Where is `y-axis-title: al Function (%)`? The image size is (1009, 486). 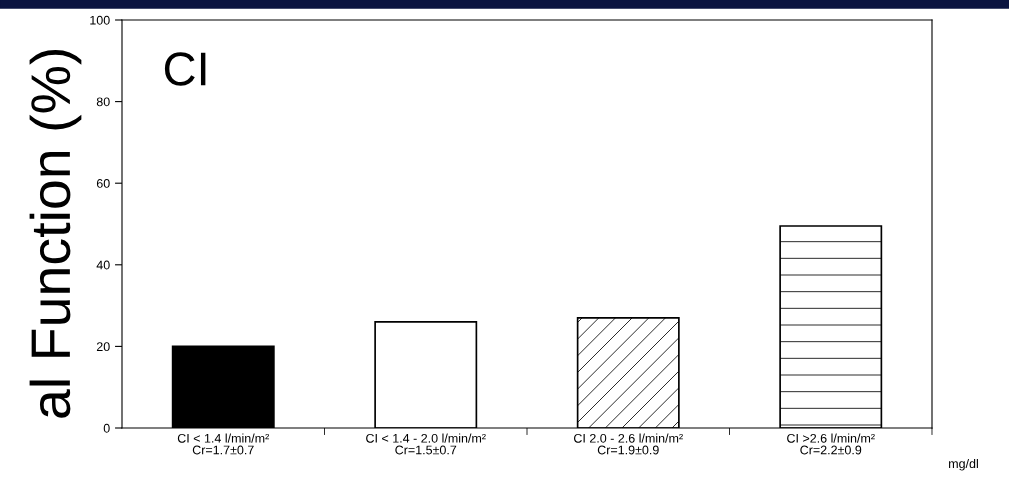
y-axis-title: al Function (%) is located at coordinates (55, 233).